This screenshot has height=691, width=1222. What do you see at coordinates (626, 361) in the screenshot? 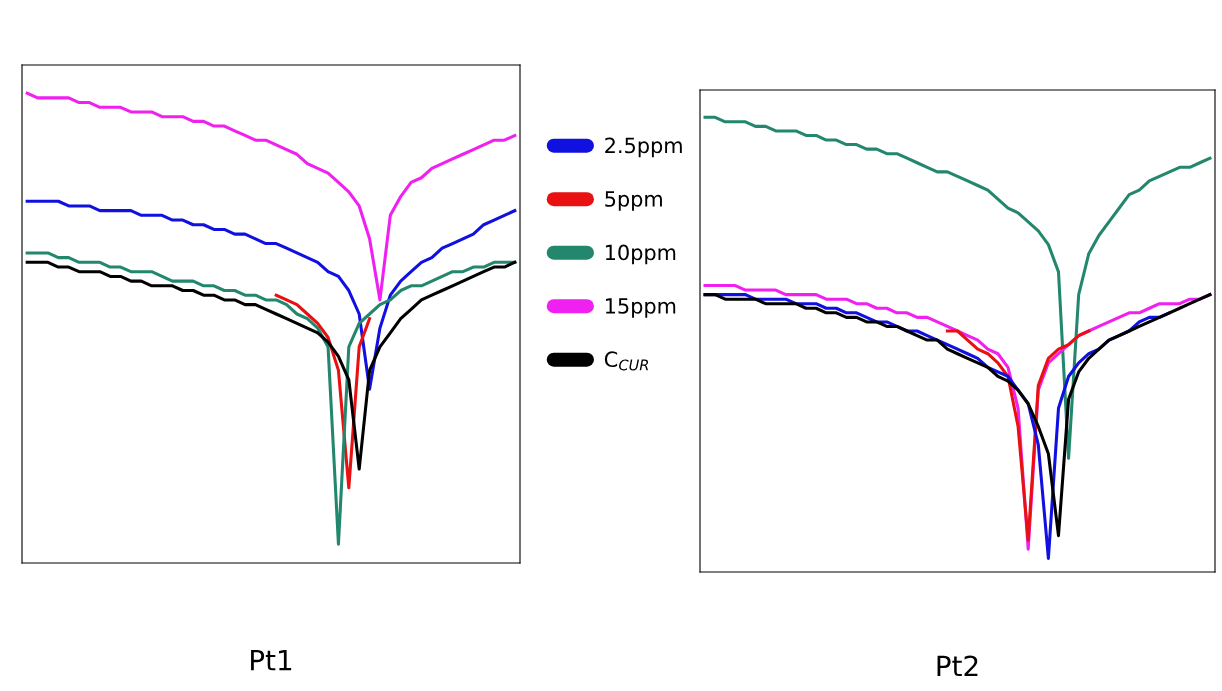
I see `legend-label: C$_{CUR}$` at bounding box center [626, 361].